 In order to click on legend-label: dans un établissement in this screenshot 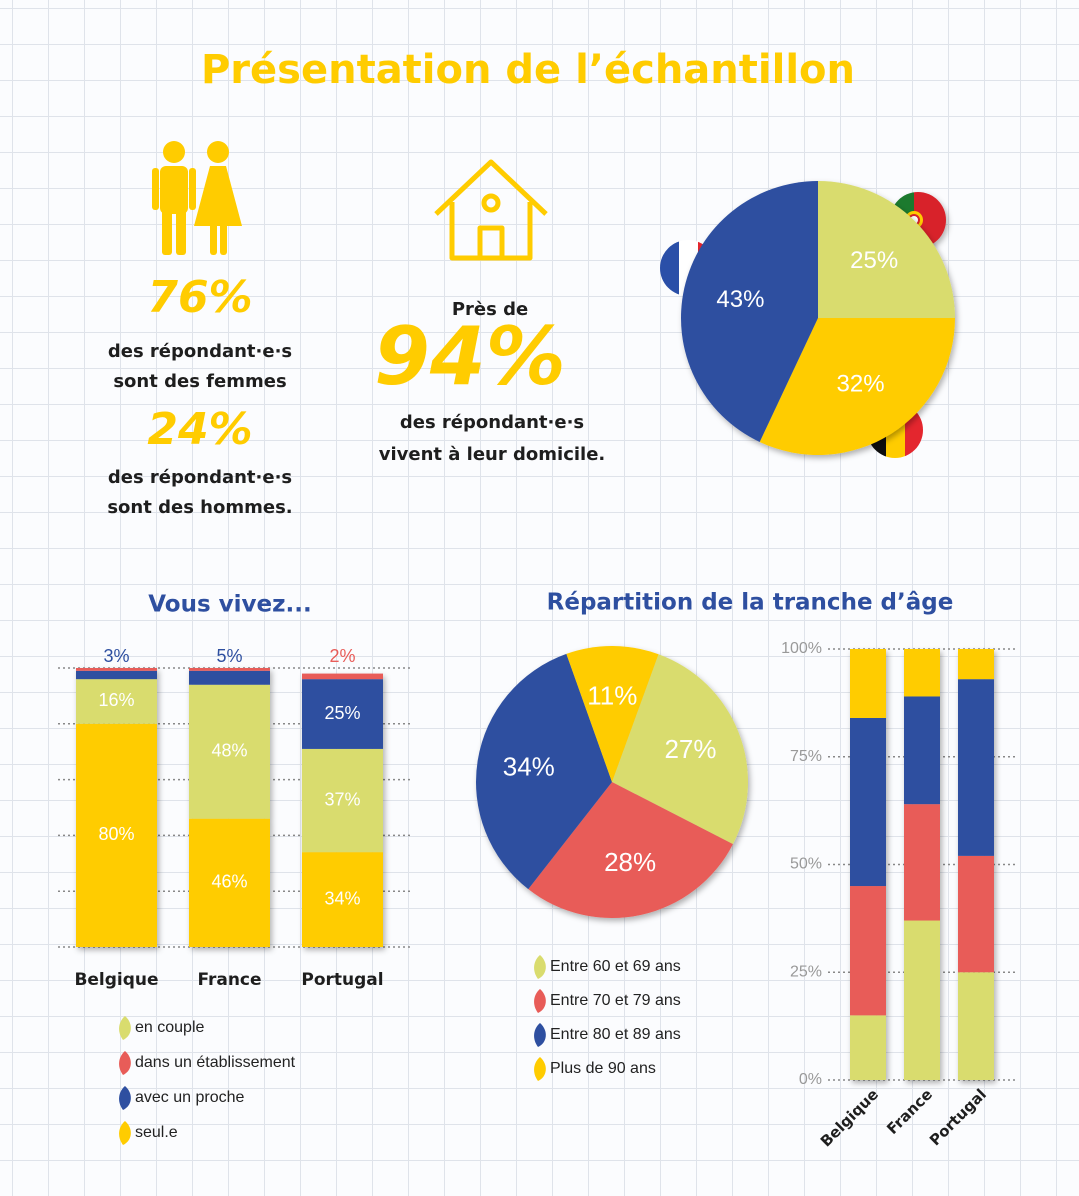, I will do `click(215, 1062)`.